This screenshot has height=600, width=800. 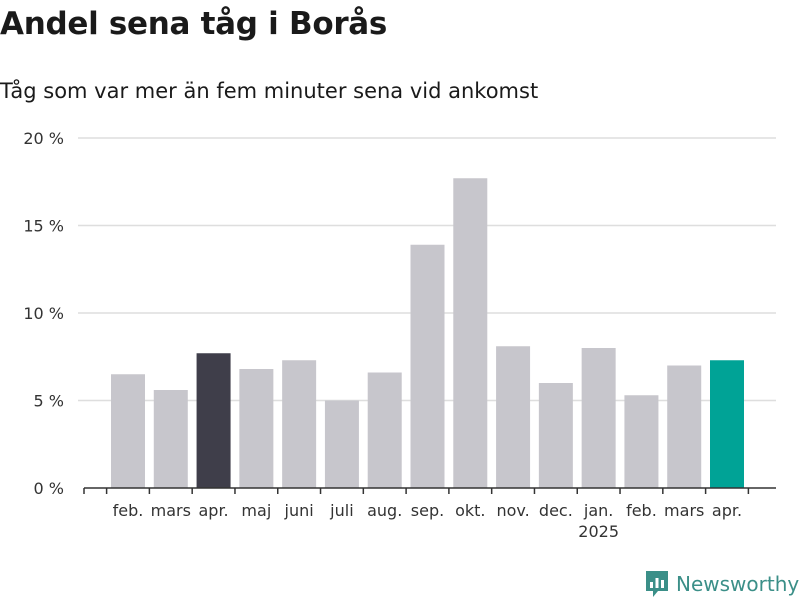 I want to click on y-tick-label: 10 %, so click(x=43, y=313).